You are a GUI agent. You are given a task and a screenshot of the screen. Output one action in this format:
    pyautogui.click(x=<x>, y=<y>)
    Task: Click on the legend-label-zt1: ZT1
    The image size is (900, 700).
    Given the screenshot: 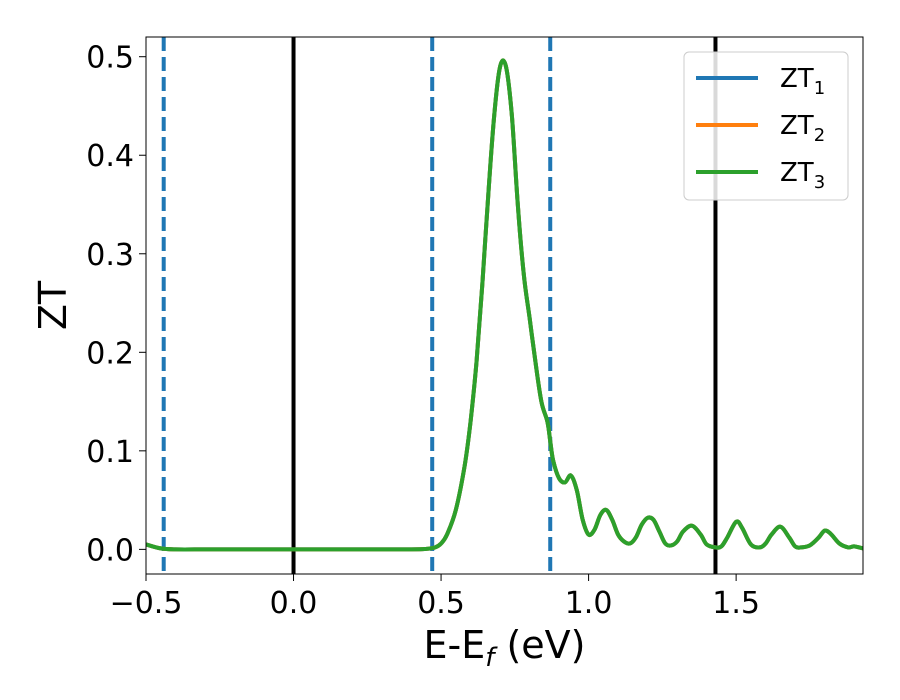 What is the action you would take?
    pyautogui.click(x=802, y=81)
    